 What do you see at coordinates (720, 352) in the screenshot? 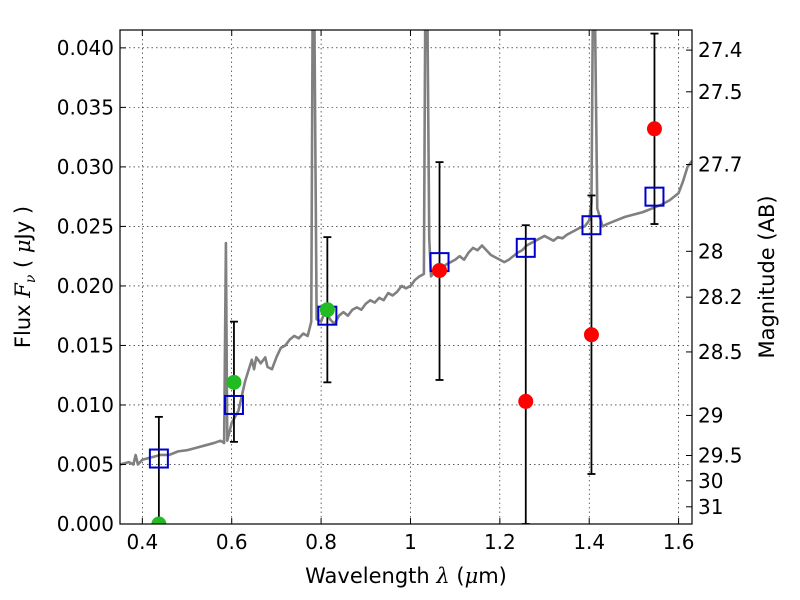
I see `mag-tick-label: 28.5` at bounding box center [720, 352].